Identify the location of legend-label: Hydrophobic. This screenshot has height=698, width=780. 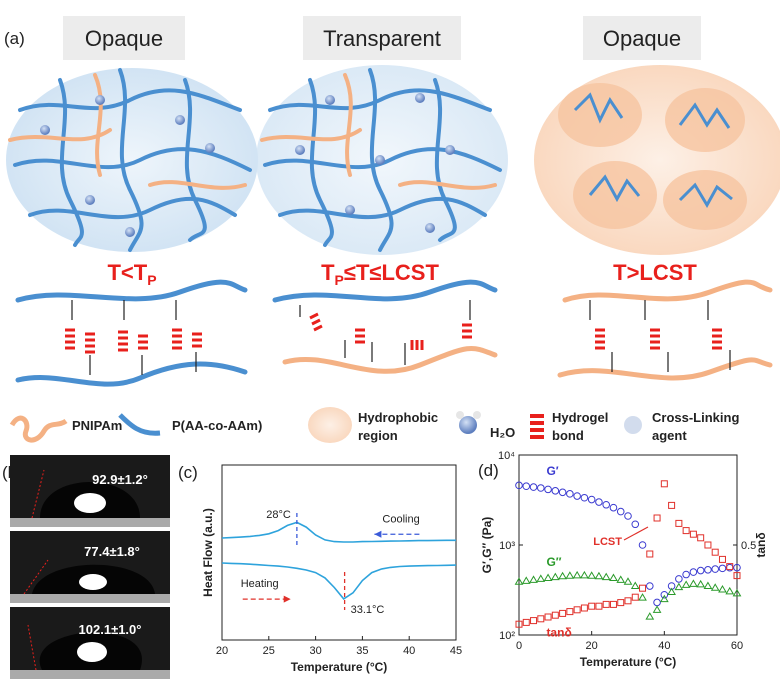
(398, 417).